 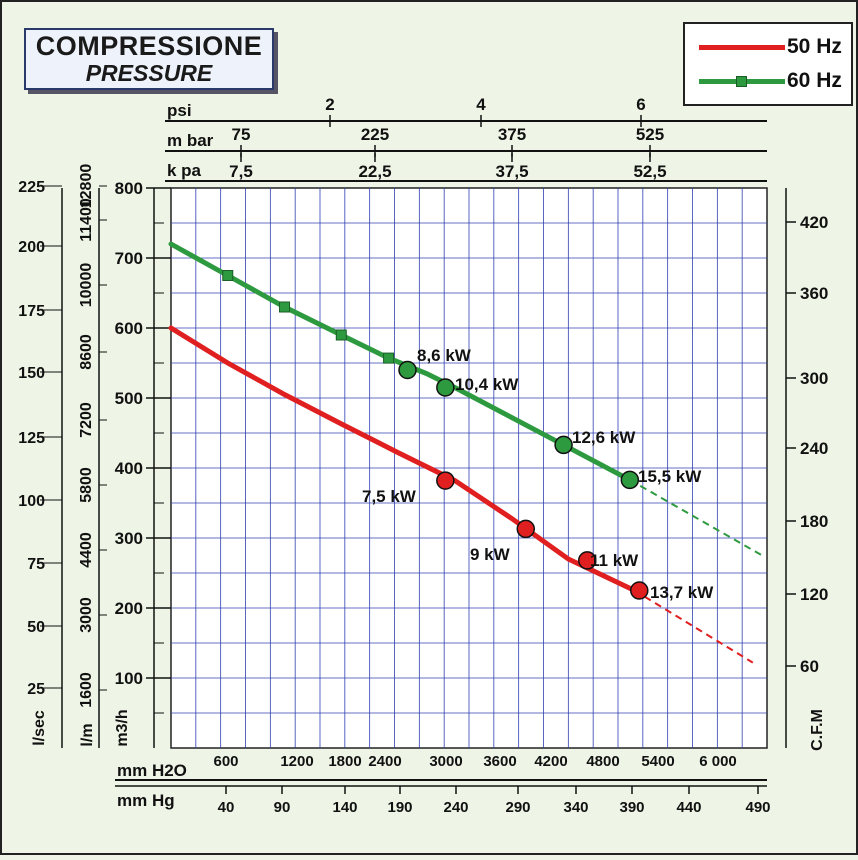 What do you see at coordinates (31, 438) in the screenshot?
I see `tick-label-lsec: 125` at bounding box center [31, 438].